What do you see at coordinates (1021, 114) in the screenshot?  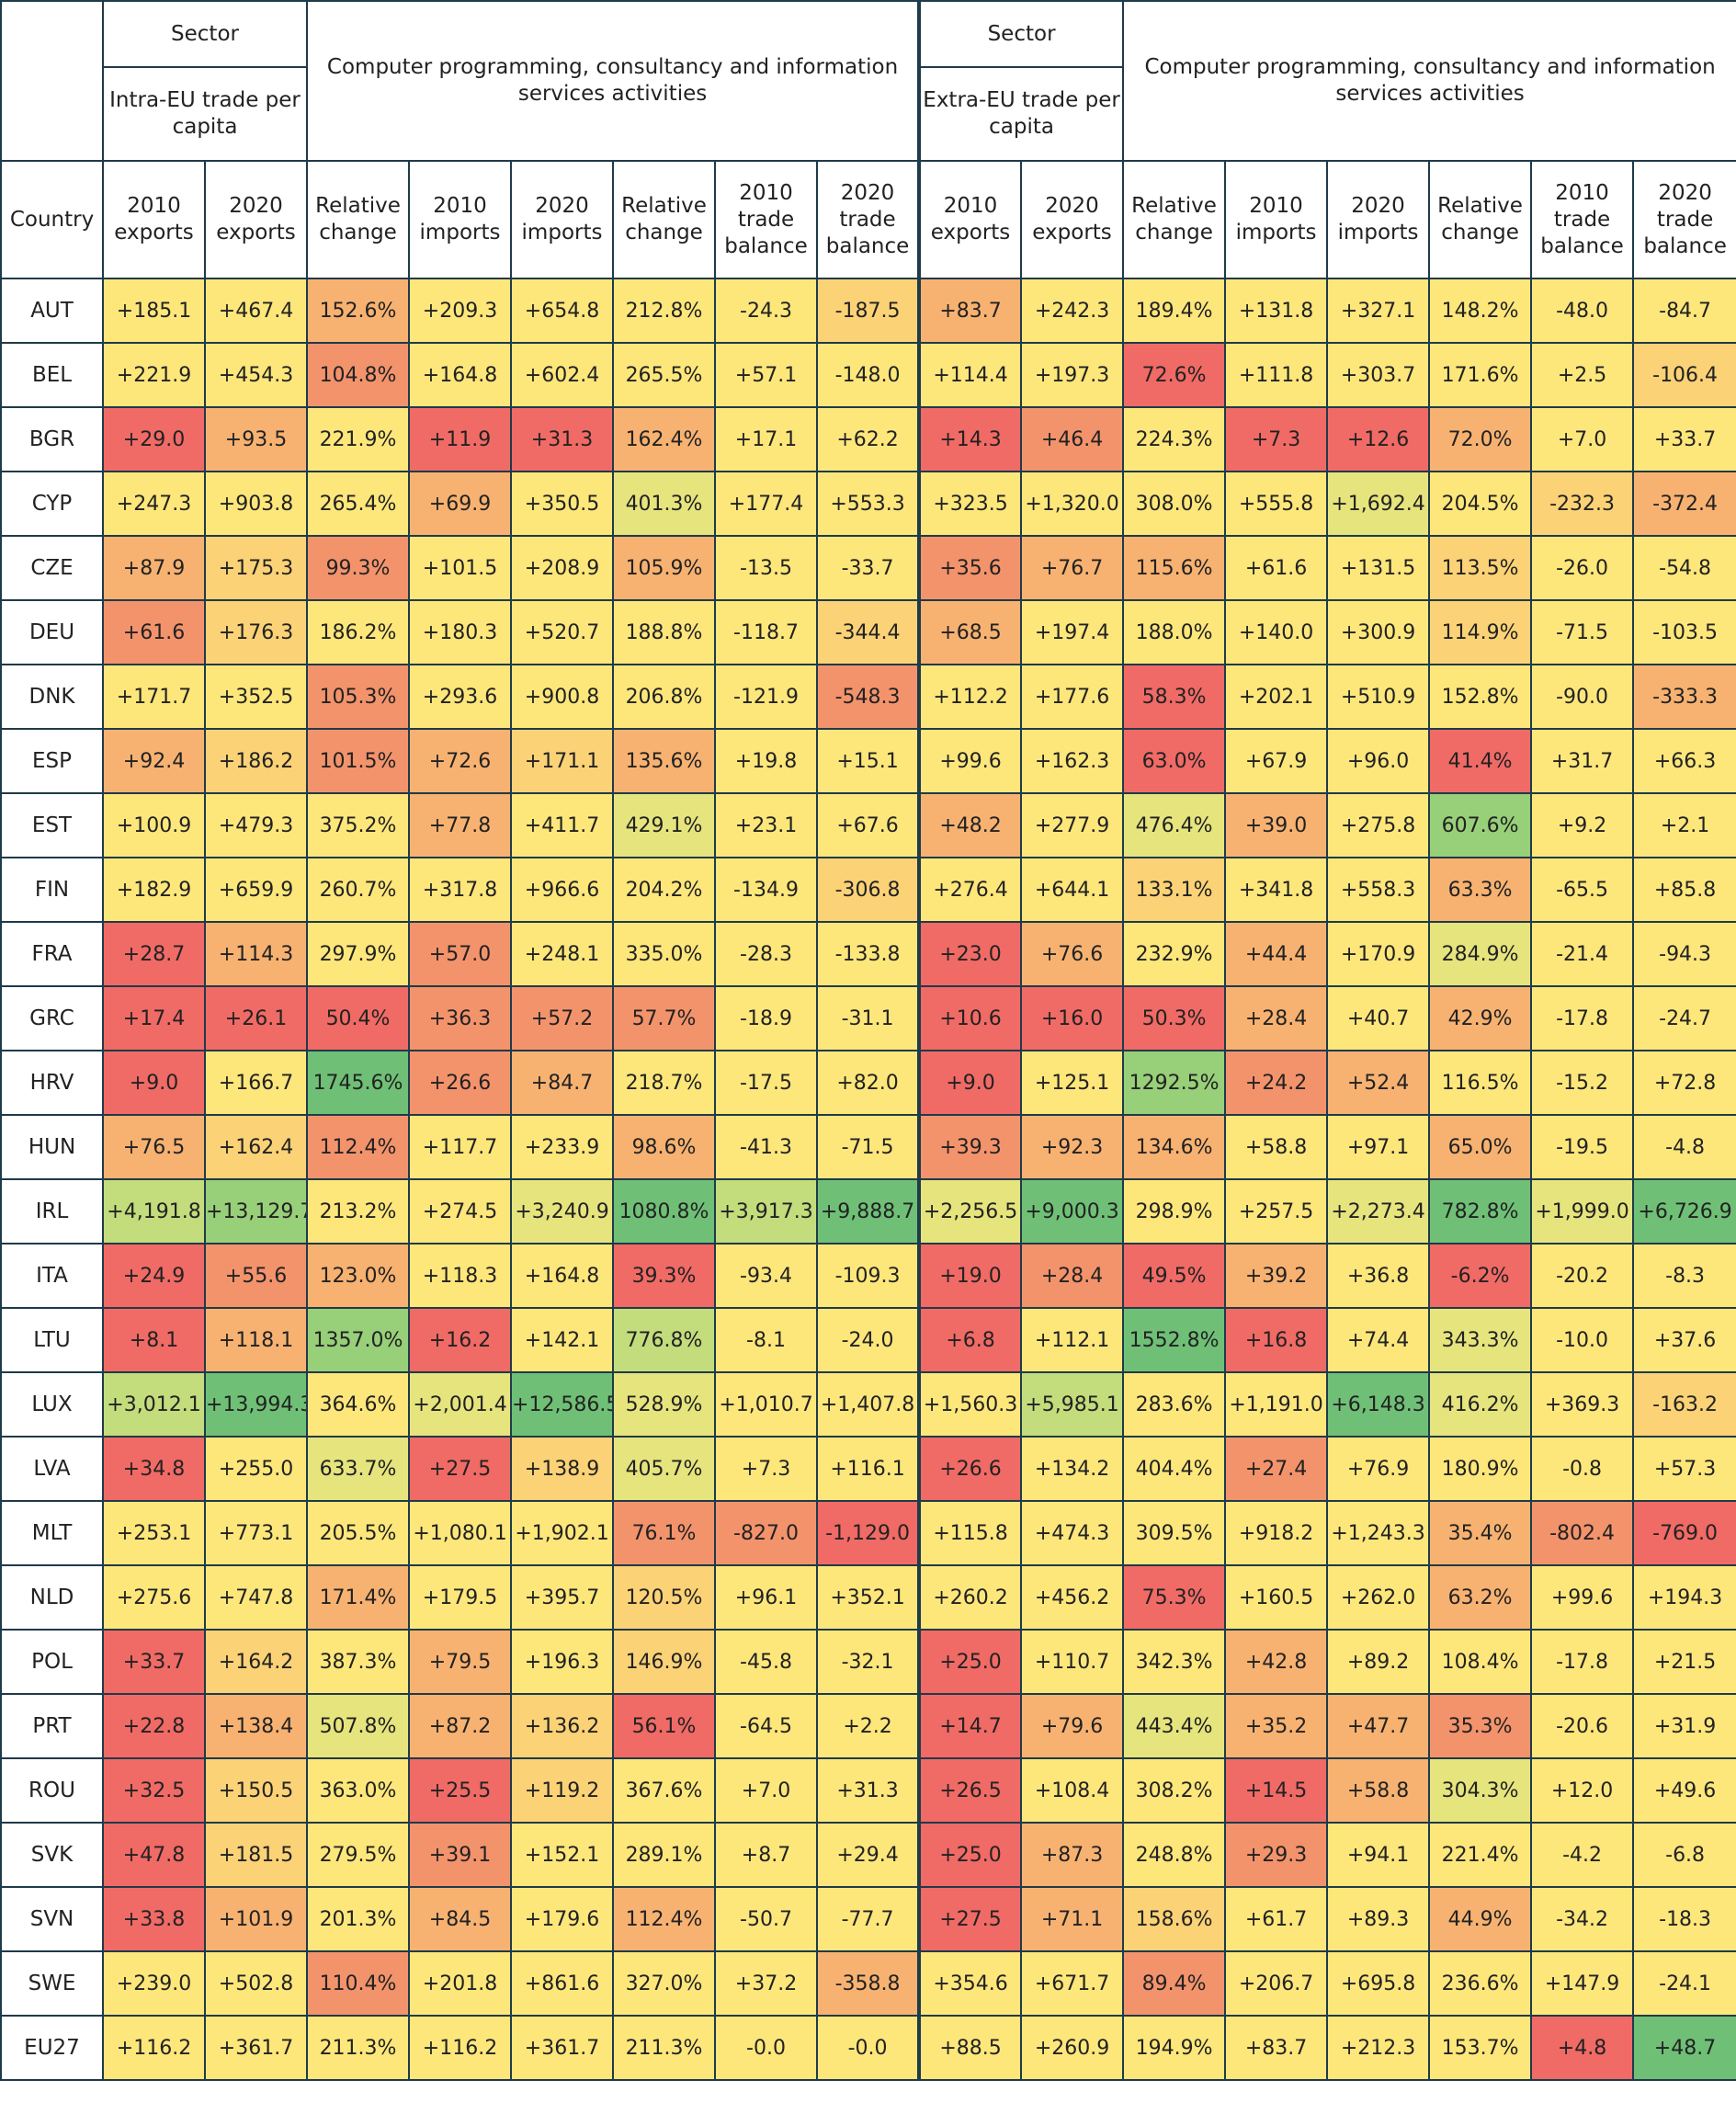 I see `extra-eu-label: Extra-EU trade per capita` at bounding box center [1021, 114].